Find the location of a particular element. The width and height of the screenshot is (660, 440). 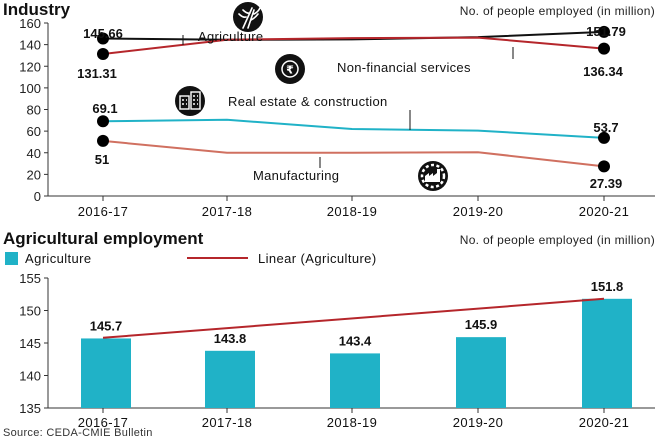

factory-gear-icon is located at coordinates (433, 176).